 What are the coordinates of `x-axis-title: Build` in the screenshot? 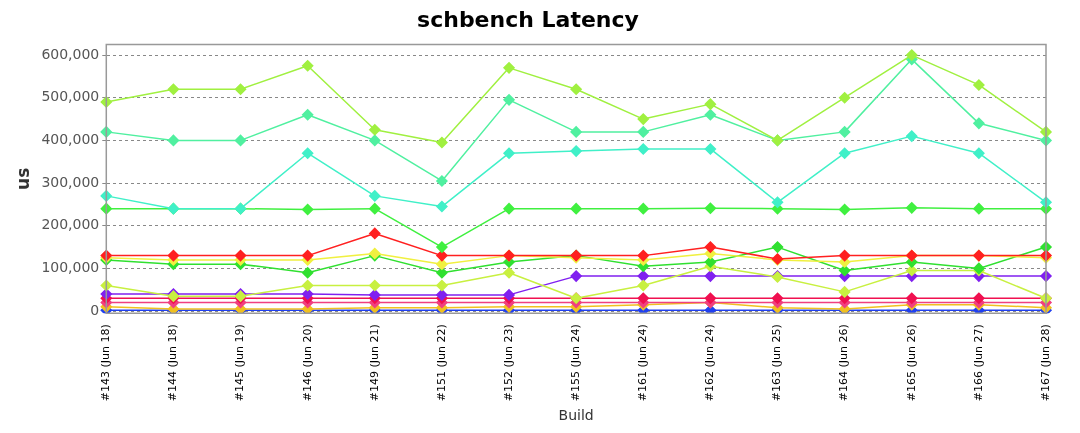 It's located at (576, 415).